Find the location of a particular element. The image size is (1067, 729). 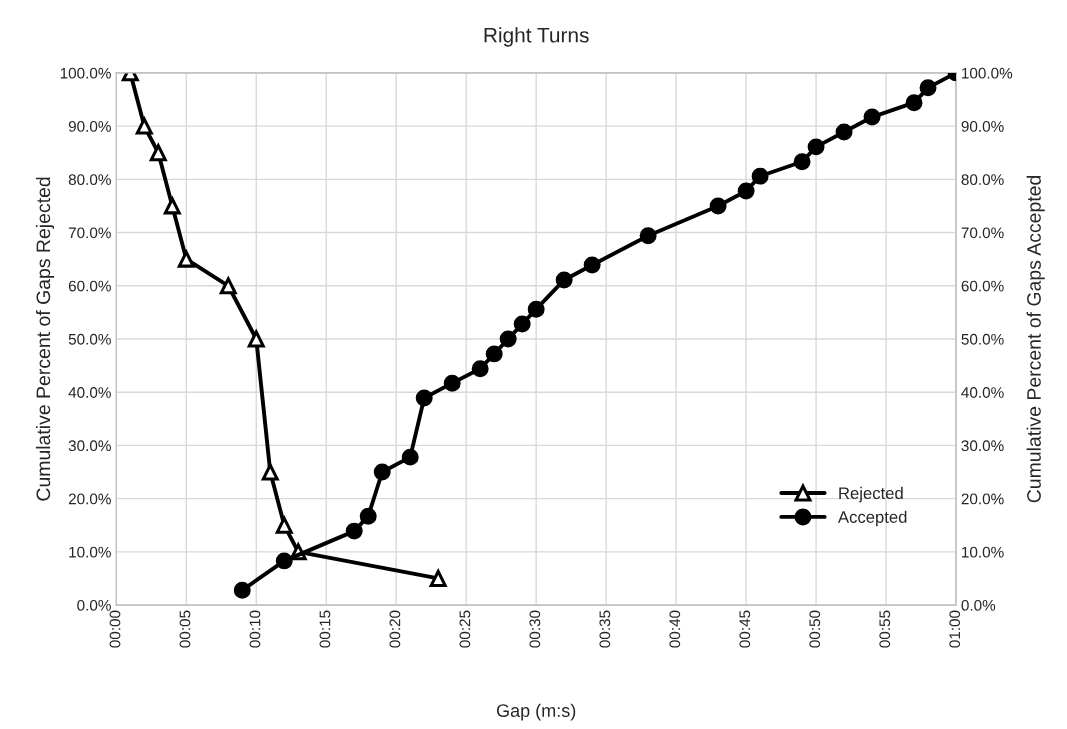

y-tick-label: 100.0% is located at coordinates (85, 73).